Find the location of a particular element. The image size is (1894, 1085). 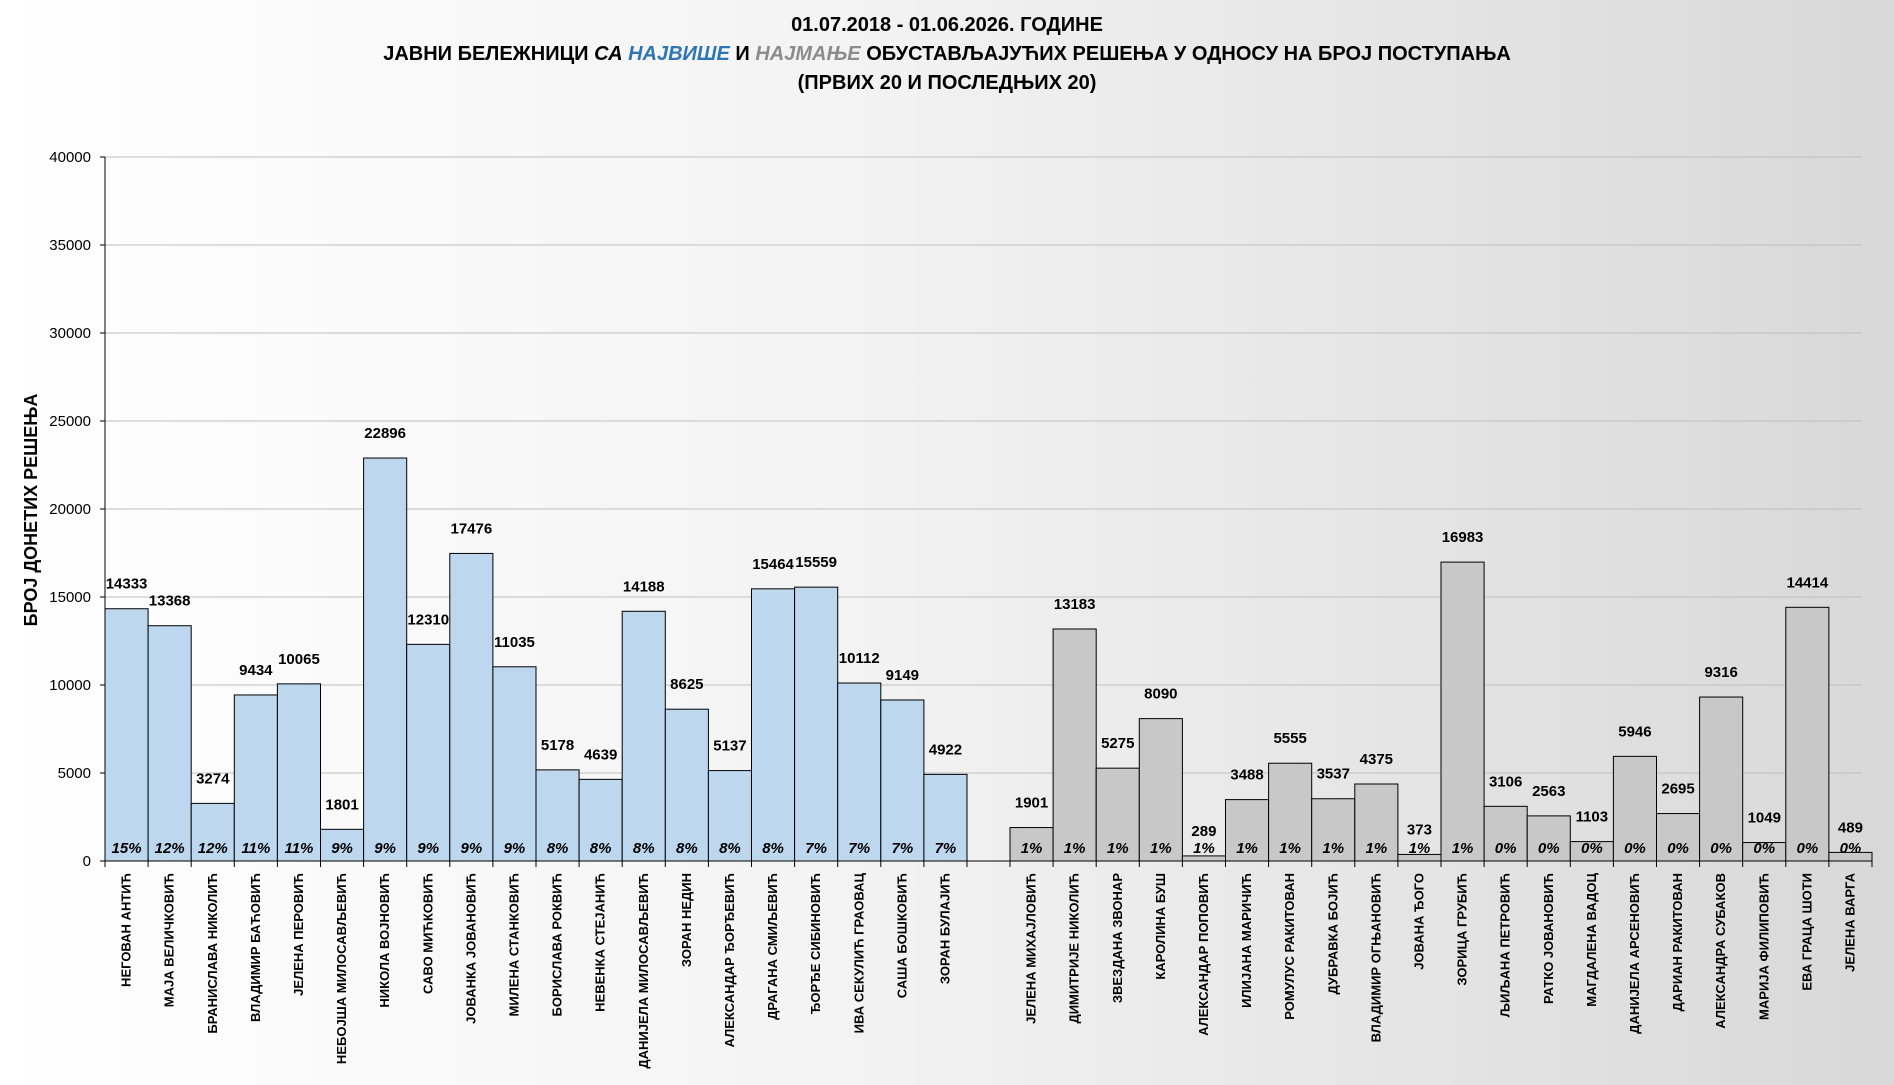

title-part: НАЈВИШЕ is located at coordinates (679, 54).